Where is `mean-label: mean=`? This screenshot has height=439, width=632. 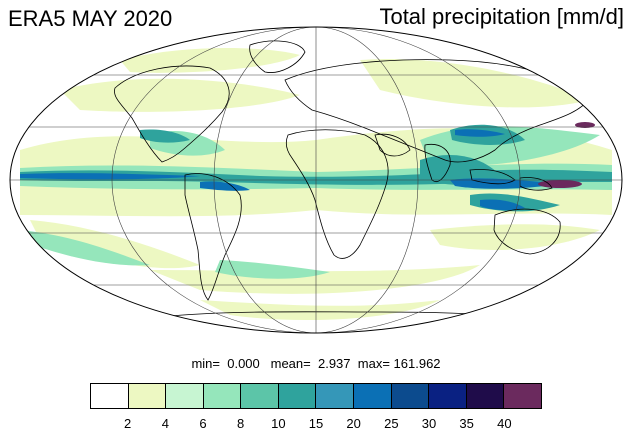
mean-label: mean= is located at coordinates (290, 363).